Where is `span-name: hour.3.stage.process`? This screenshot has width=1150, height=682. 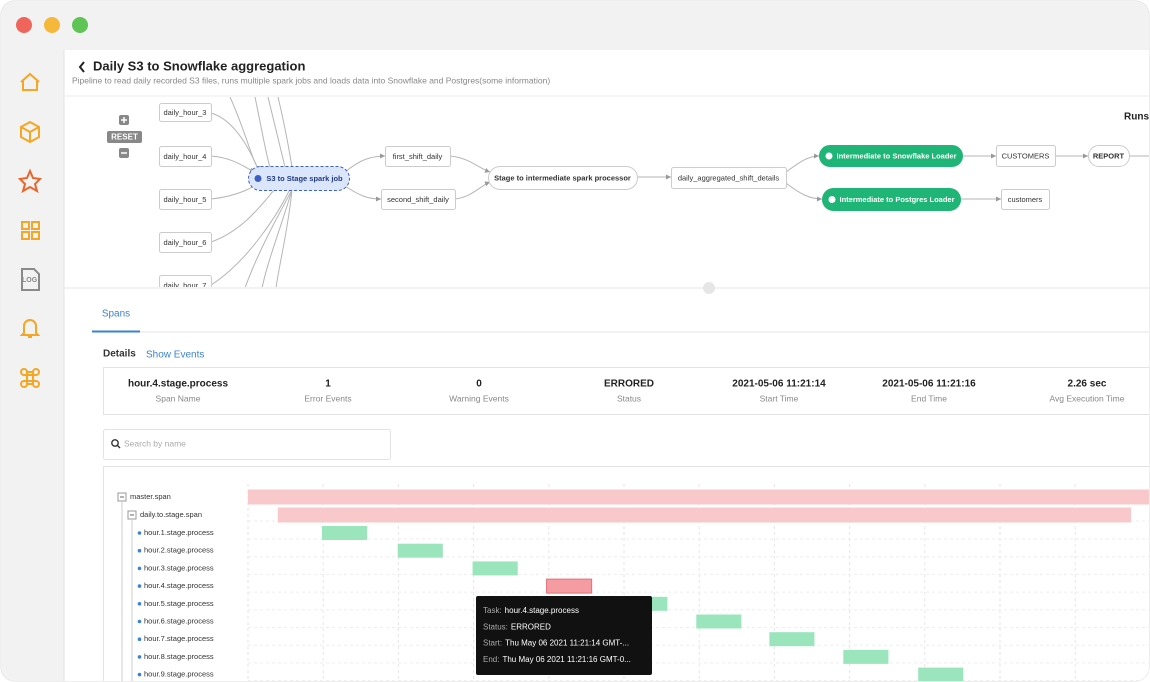
span-name: hour.3.stage.process is located at coordinates (179, 567).